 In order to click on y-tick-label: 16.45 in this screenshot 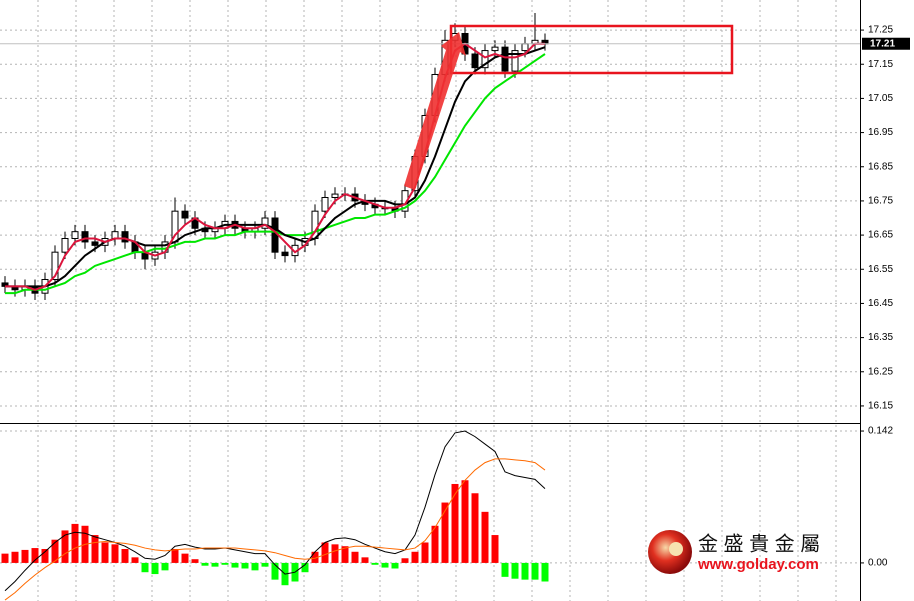, I will do `click(880, 303)`.